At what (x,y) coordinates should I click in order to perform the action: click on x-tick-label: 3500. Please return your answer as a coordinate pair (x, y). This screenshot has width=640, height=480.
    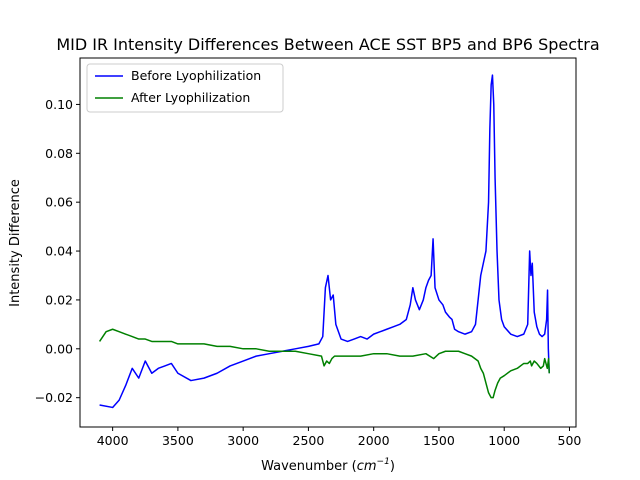
    Looking at the image, I should click on (178, 440).